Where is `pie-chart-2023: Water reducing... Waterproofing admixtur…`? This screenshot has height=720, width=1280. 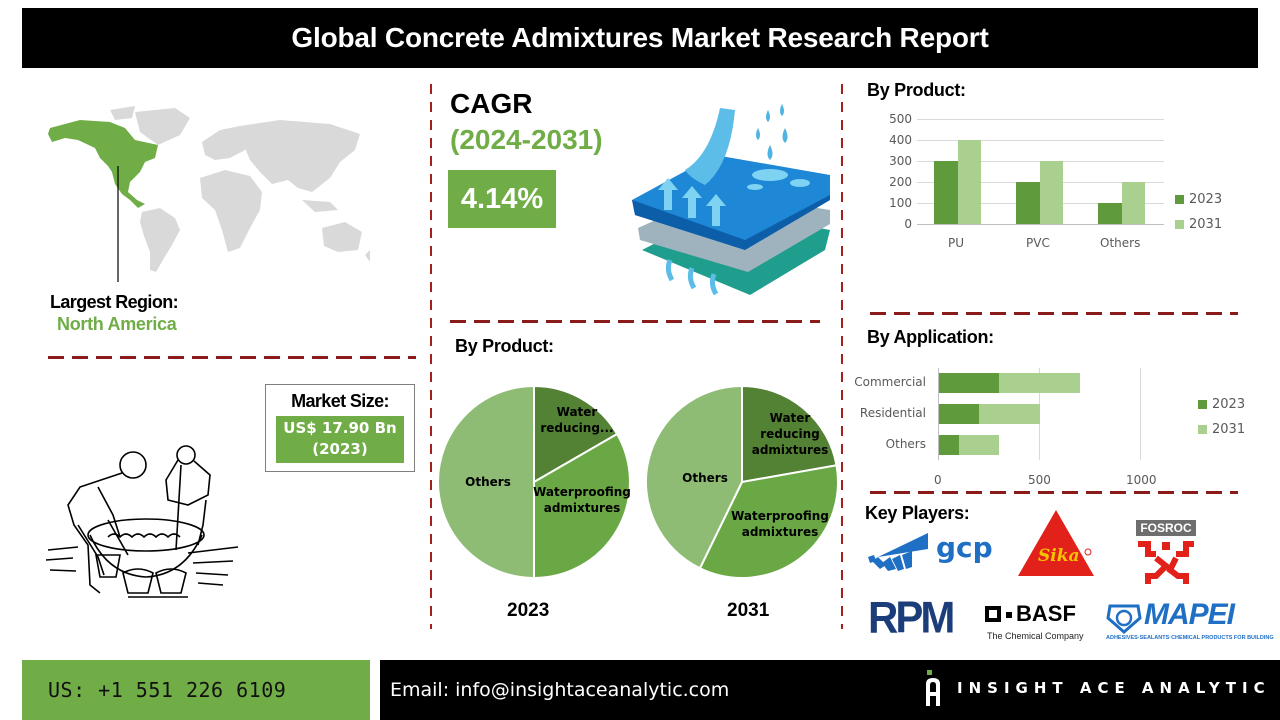 pie-chart-2023: Water reducing... Waterproofing admixtur… is located at coordinates (534, 482).